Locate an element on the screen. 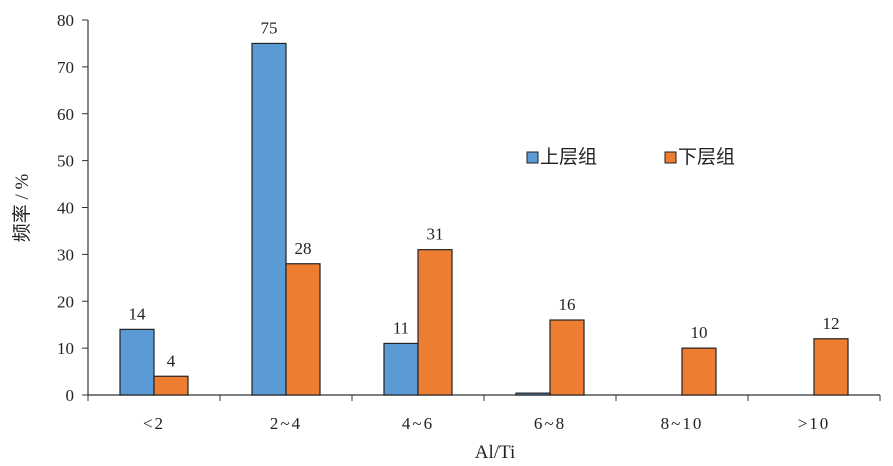 Image resolution: width=893 pixels, height=466 pixels. x-tick-label: 2~4 is located at coordinates (286, 423).